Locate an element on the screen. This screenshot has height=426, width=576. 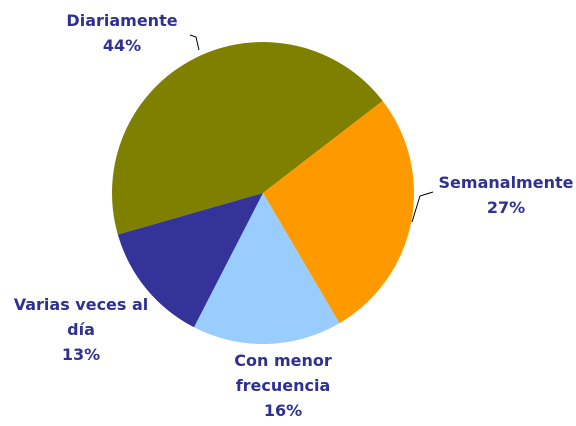
category-label: Semanalmente is located at coordinates (506, 182).